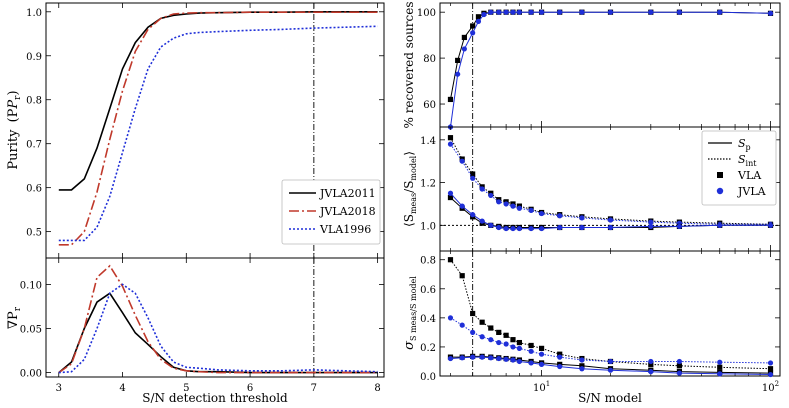 The height and width of the screenshot is (408, 789). Describe the element at coordinates (428, 141) in the screenshot. I see `y-tick-label: 1.4` at that location.